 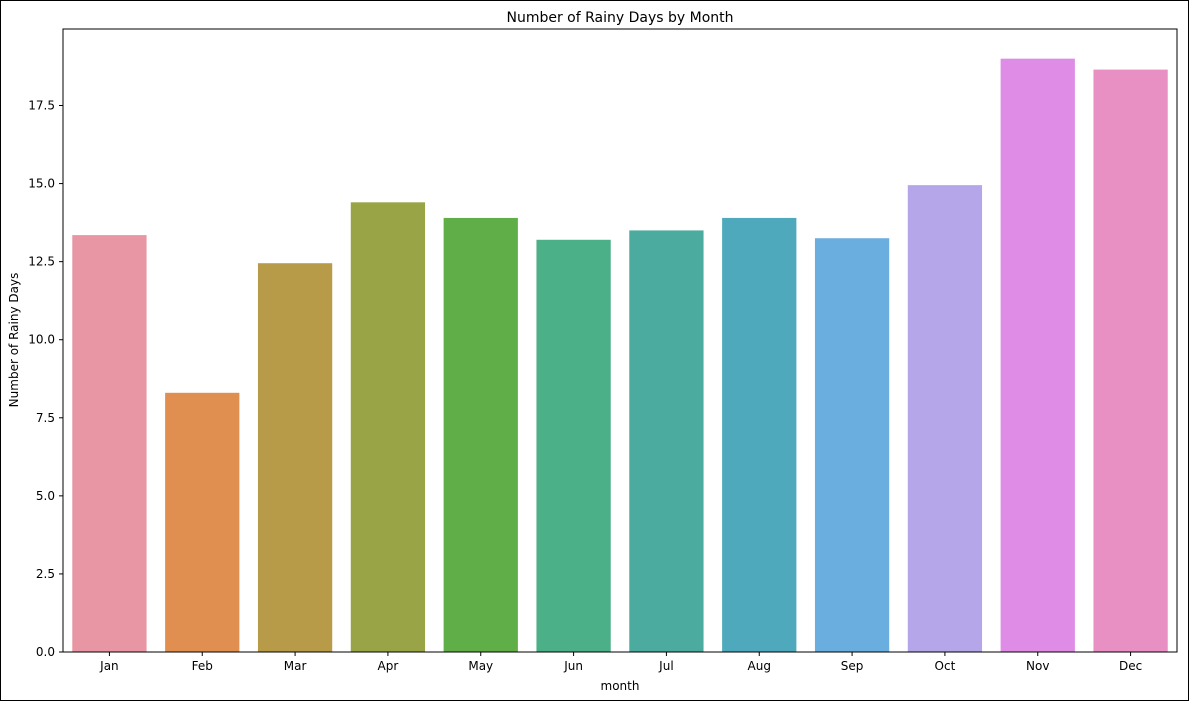 I want to click on bar-nov, so click(x=1037, y=355).